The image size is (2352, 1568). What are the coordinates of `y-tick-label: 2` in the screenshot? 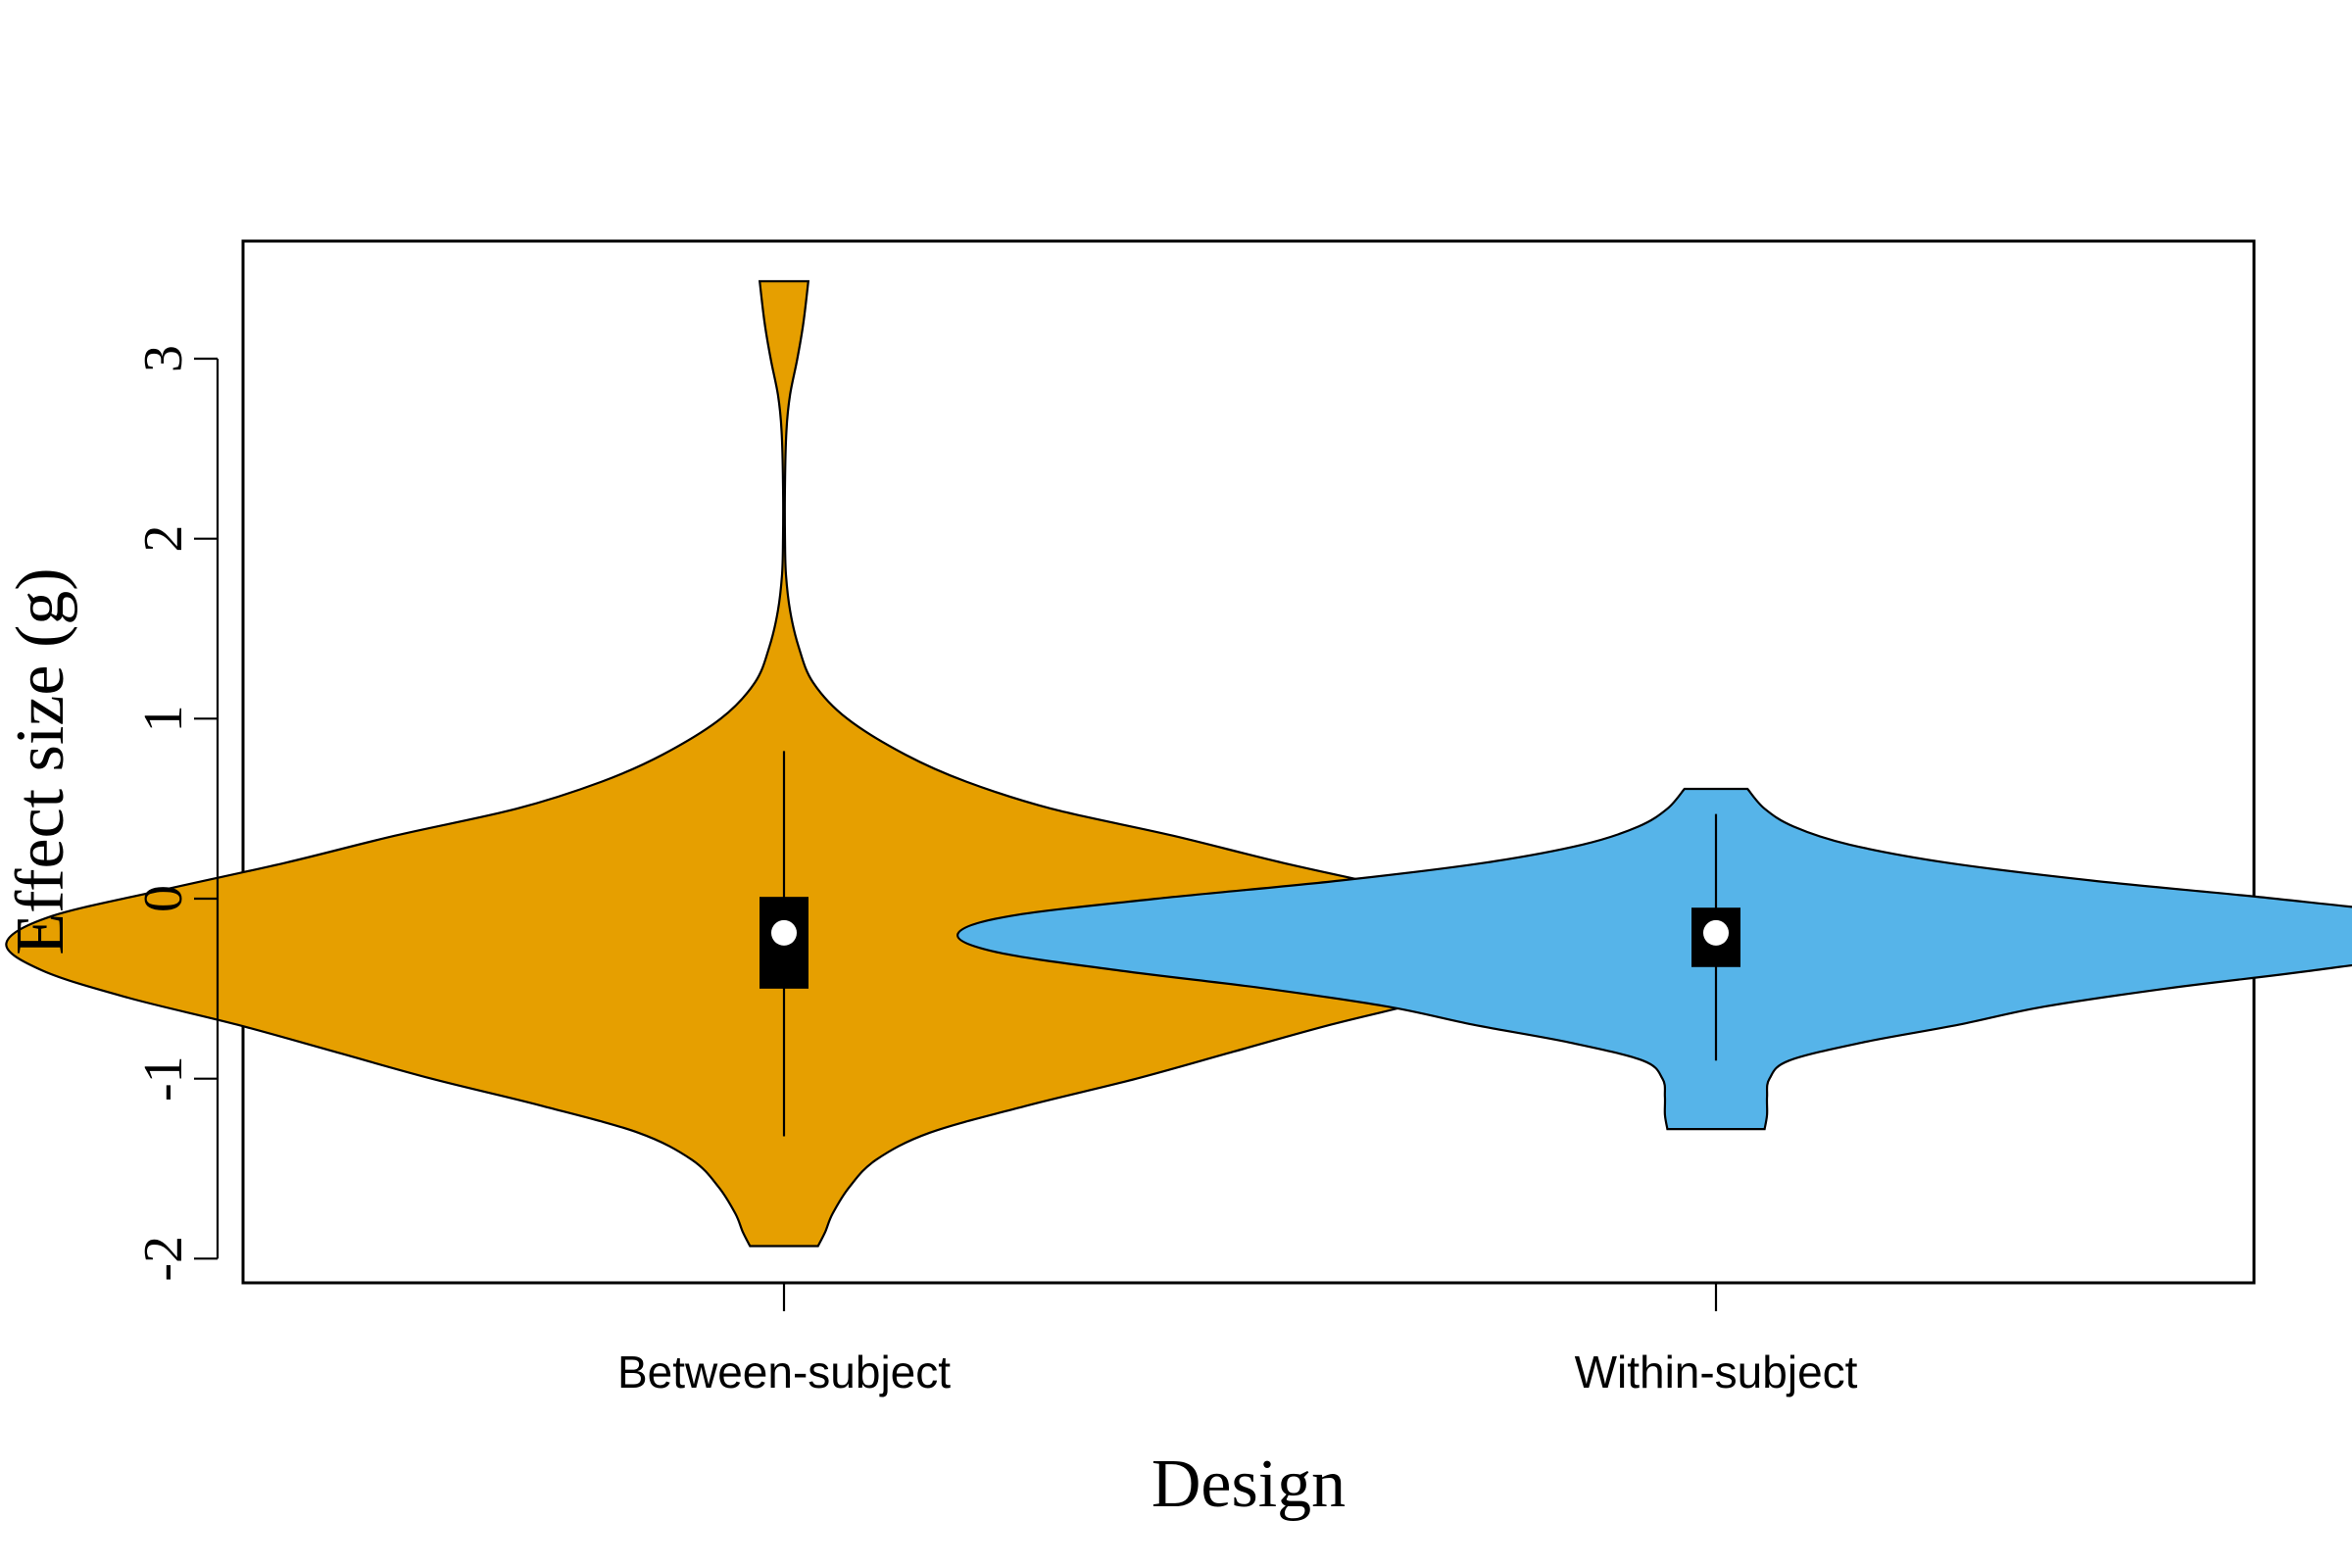 It's located at (163, 539).